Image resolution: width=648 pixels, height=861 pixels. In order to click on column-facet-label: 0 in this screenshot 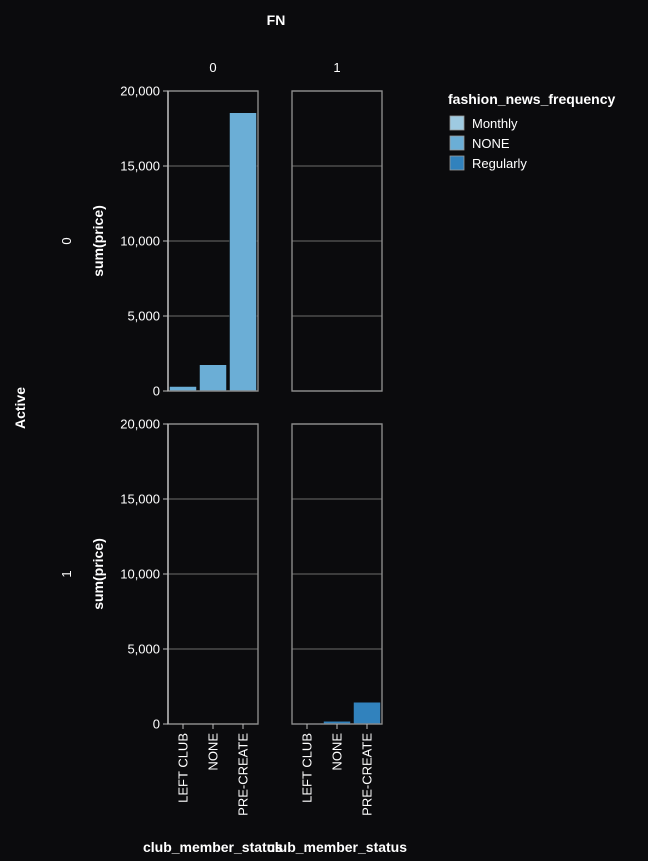, I will do `click(212, 67)`.